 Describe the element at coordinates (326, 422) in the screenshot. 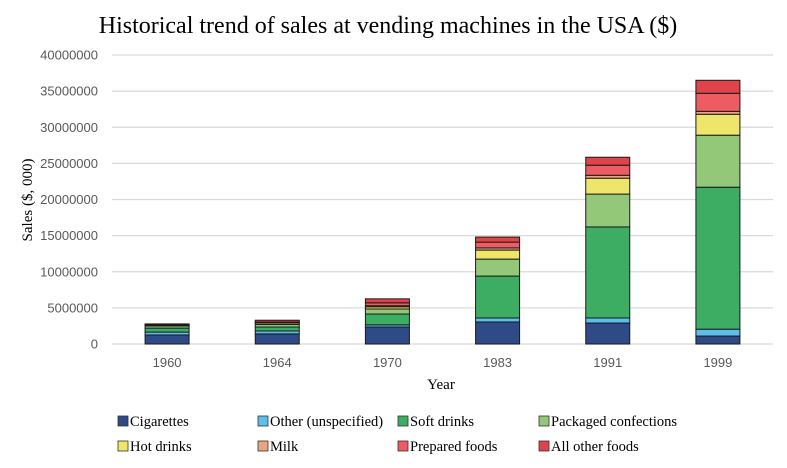

I see `legend-label: Other (unspecified)` at that location.